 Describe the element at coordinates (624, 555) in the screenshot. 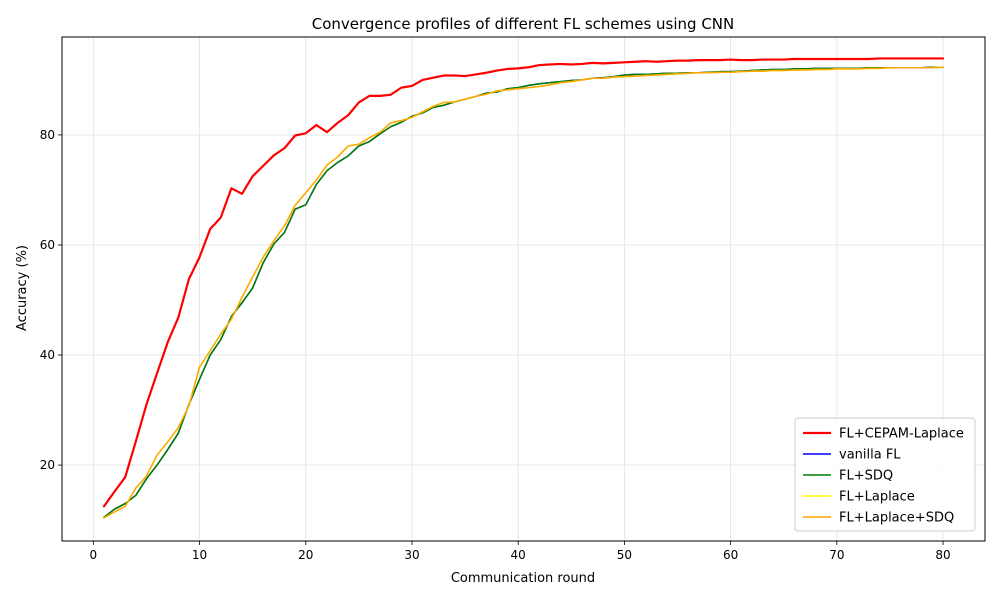

I see `x-tick-label: 50` at that location.